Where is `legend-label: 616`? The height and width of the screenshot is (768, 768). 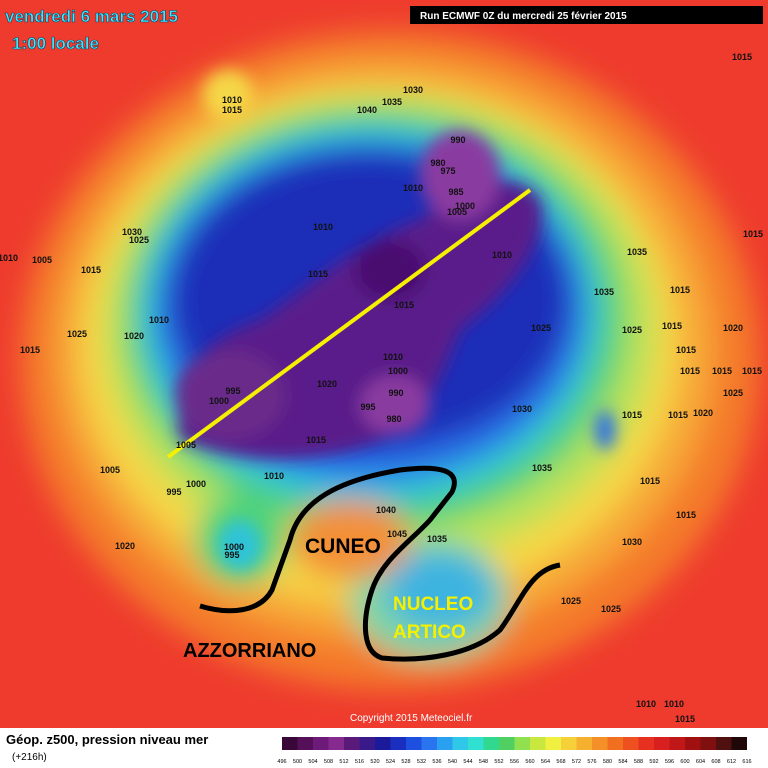
legend-label: 616 is located at coordinates (746, 762).